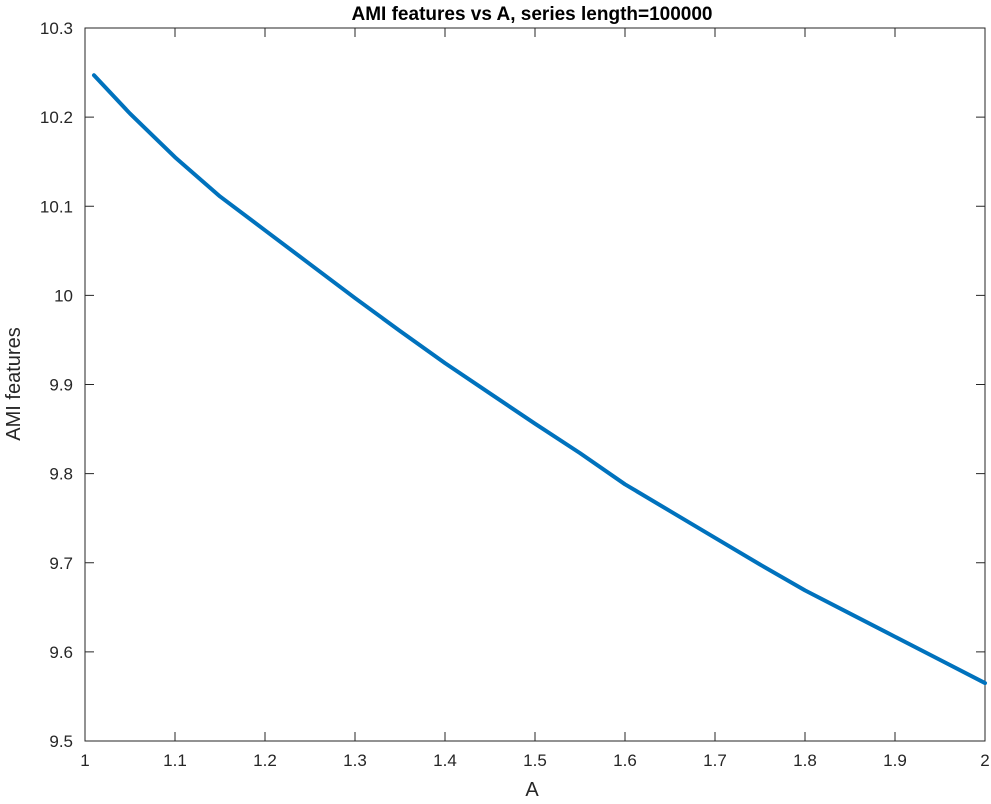  What do you see at coordinates (63, 295) in the screenshot?
I see `y-tick-label: 10` at bounding box center [63, 295].